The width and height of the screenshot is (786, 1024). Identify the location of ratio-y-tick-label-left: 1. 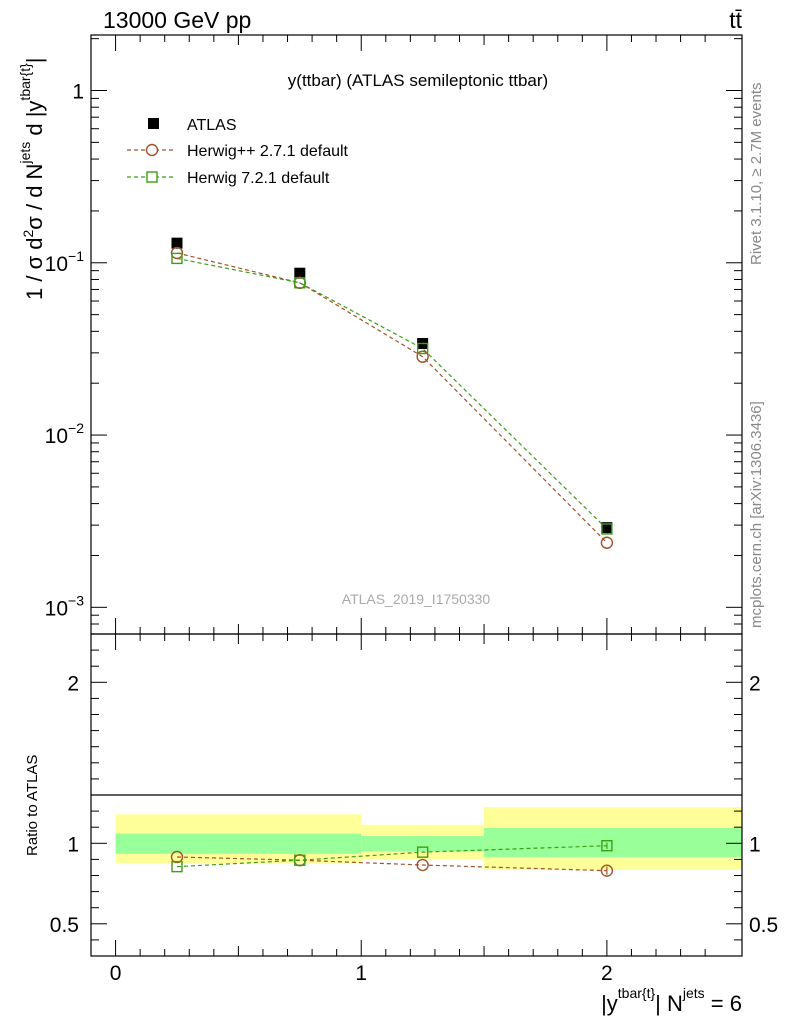
(73, 844).